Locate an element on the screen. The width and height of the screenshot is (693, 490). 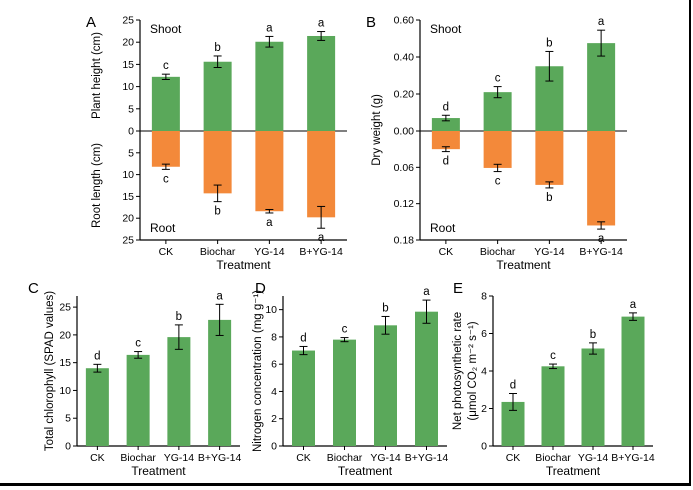
y-axis-label: Dry weight (g) is located at coordinates (377, 130).